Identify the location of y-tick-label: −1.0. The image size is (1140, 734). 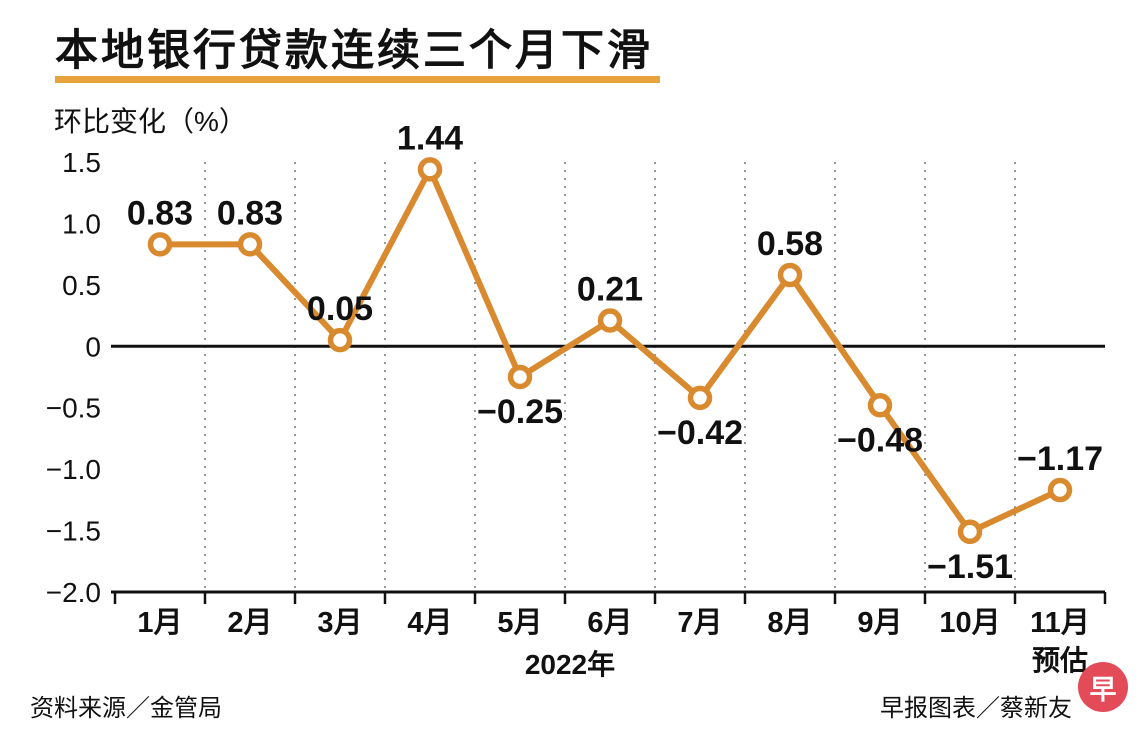
(73, 469).